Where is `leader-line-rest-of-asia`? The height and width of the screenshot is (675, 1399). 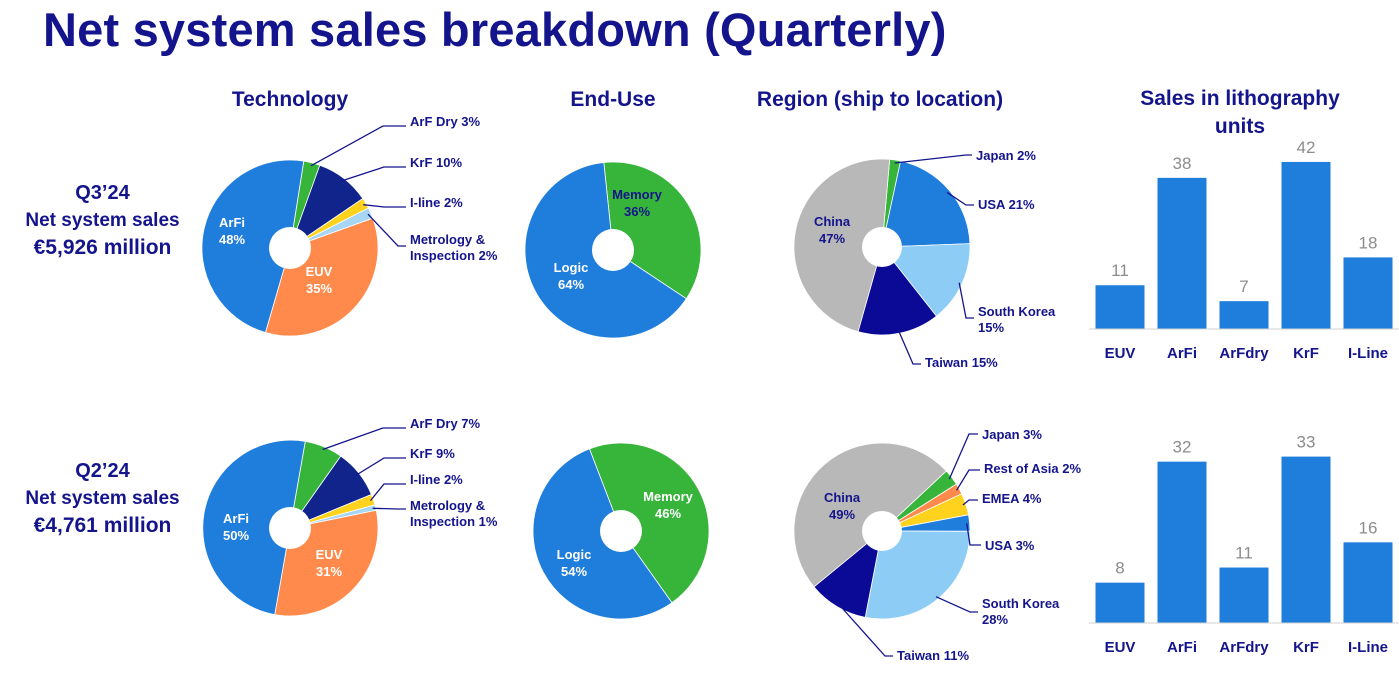
leader-line-rest-of-asia is located at coordinates (968, 480).